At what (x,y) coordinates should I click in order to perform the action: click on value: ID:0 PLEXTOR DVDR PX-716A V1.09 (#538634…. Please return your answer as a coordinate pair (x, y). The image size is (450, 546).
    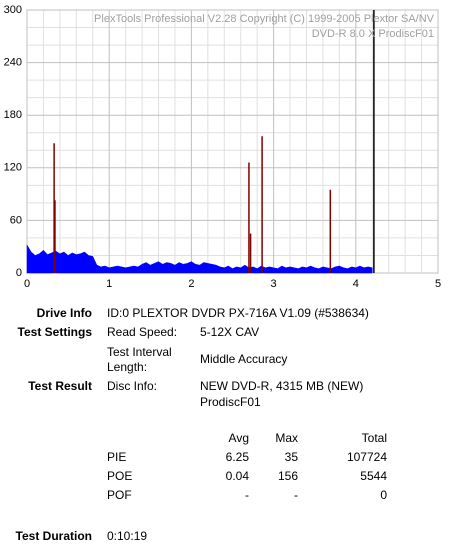
    Looking at the image, I should click on (238, 313).